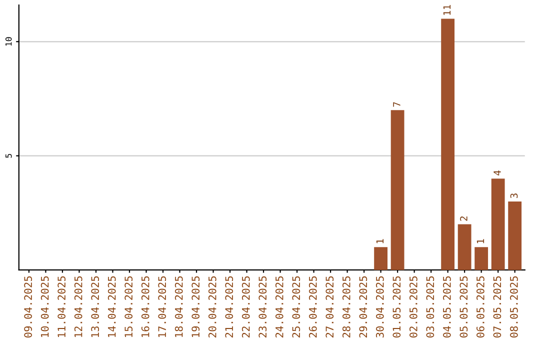  I want to click on x-tick-label: 06.05.2025, so click(480, 307).